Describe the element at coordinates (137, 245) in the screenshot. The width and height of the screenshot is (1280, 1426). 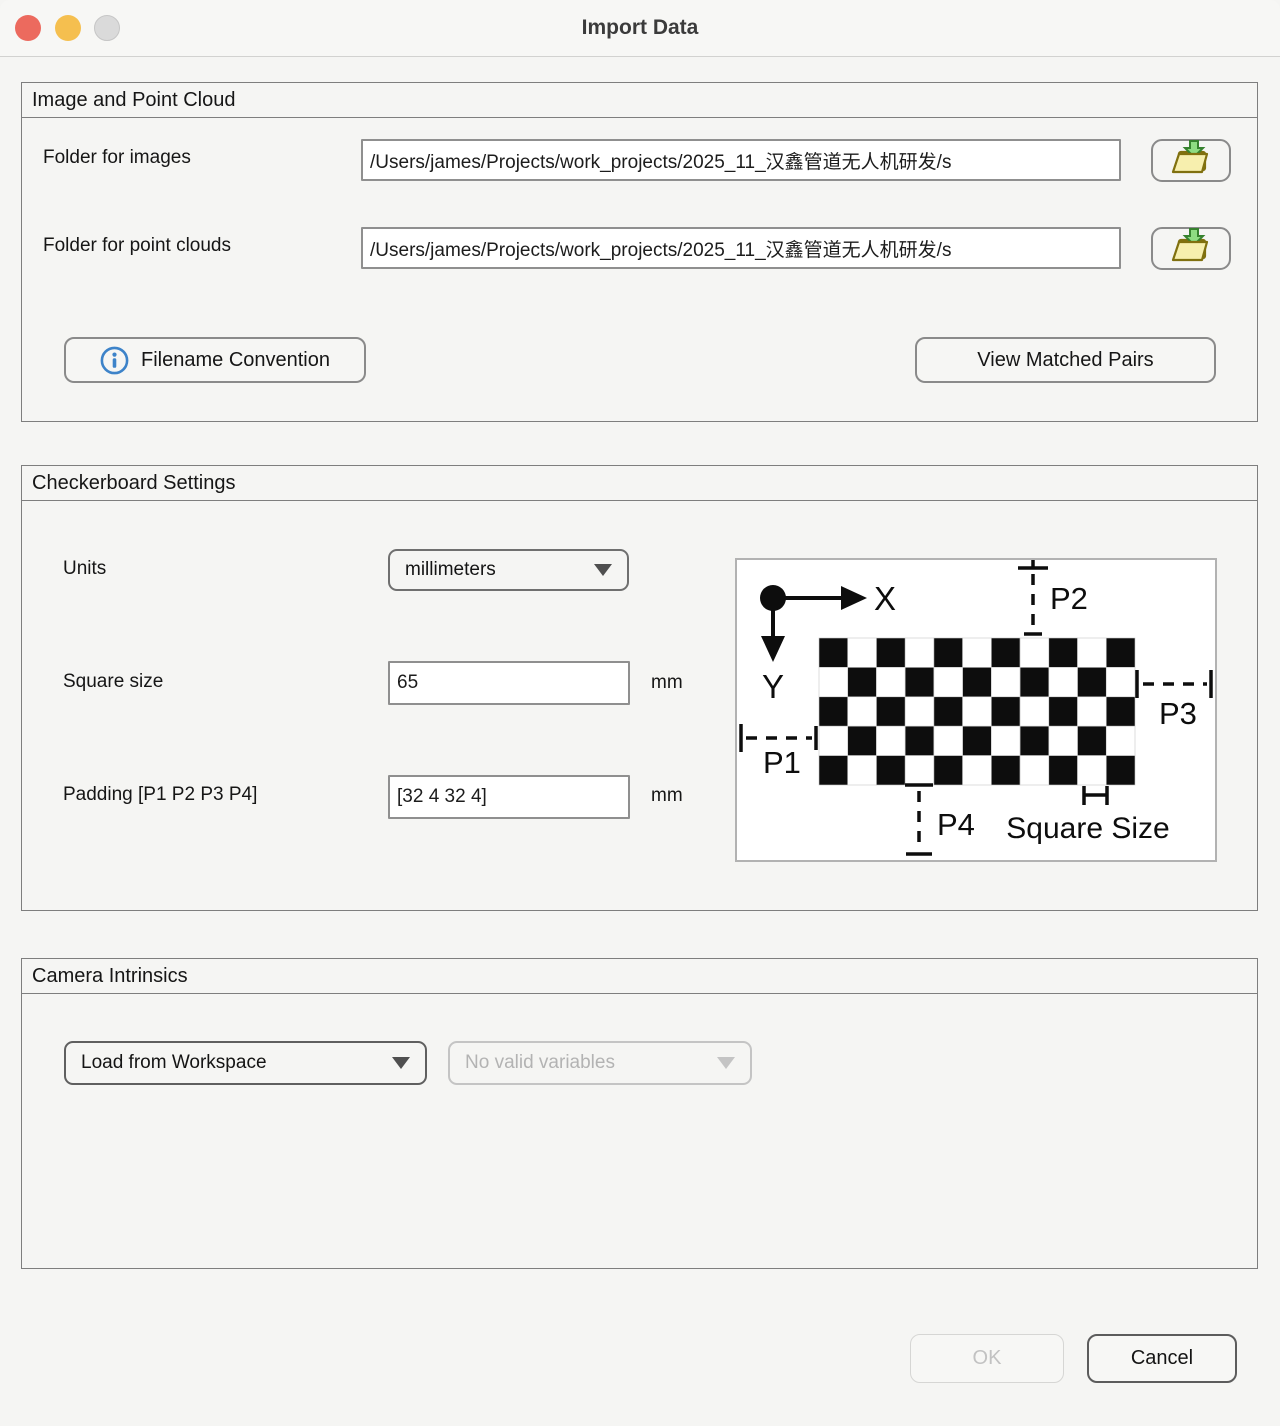
I see `folder-for-point-clouds-label: Folder for point clouds` at that location.